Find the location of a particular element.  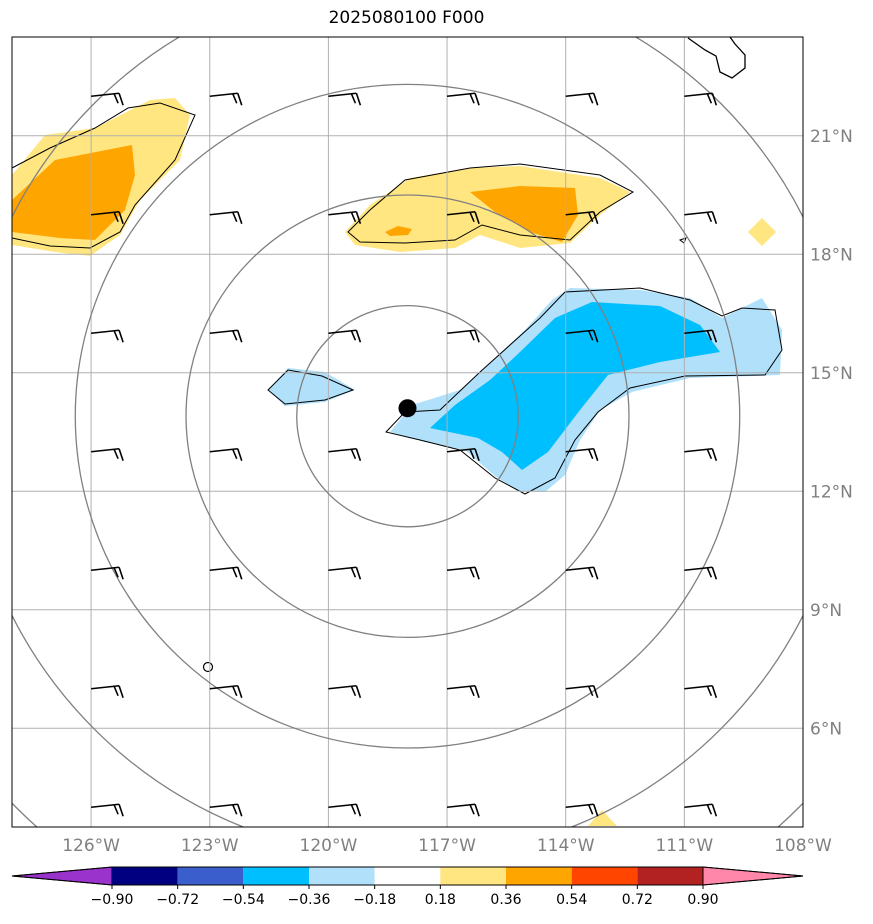

colorbar-tick-label: −0.54 is located at coordinates (243, 900).